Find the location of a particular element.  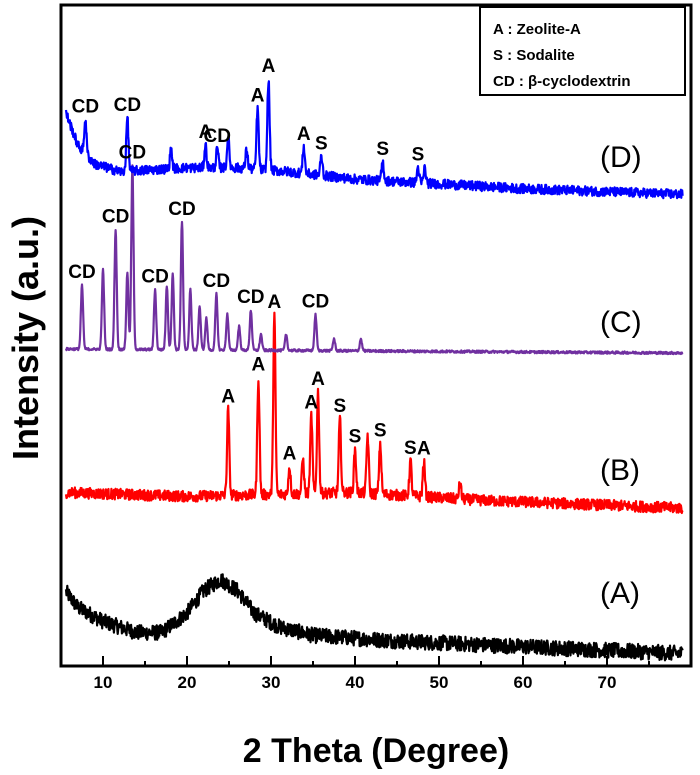

legend-entry-zeolite-a: A : Zeolite-A is located at coordinates (537, 29).